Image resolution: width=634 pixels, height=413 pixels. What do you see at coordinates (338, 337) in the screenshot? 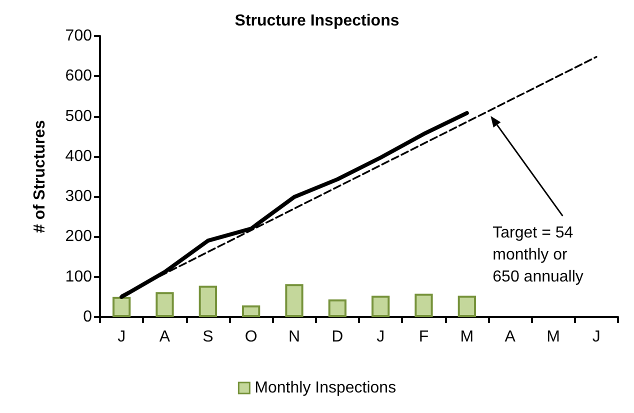
I see `x-tick-label: D` at bounding box center [338, 337].